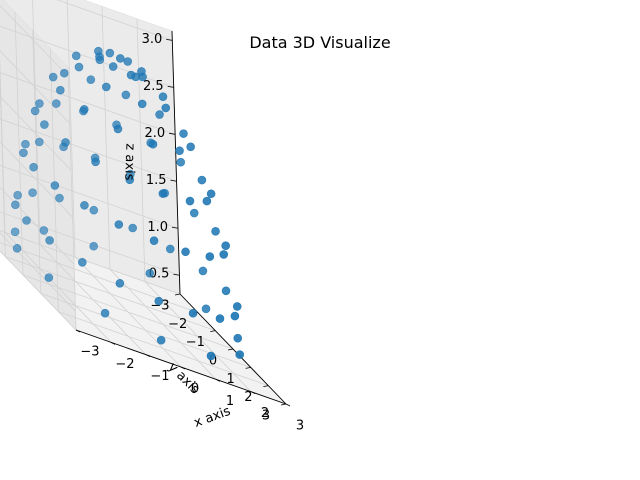  What do you see at coordinates (154, 133) in the screenshot?
I see `z-tick-label: 2.0` at bounding box center [154, 133].